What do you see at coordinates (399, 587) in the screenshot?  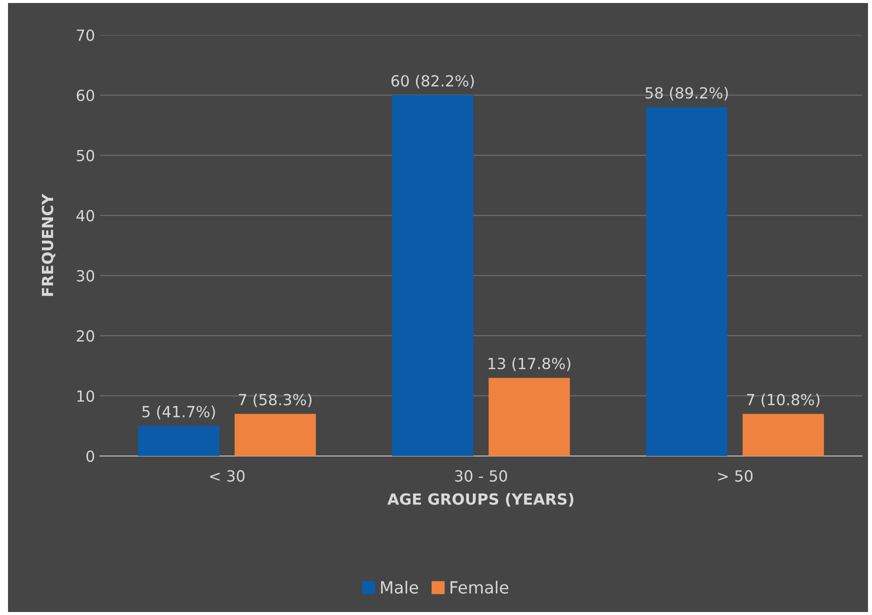 I see `legend-label: Male` at bounding box center [399, 587].